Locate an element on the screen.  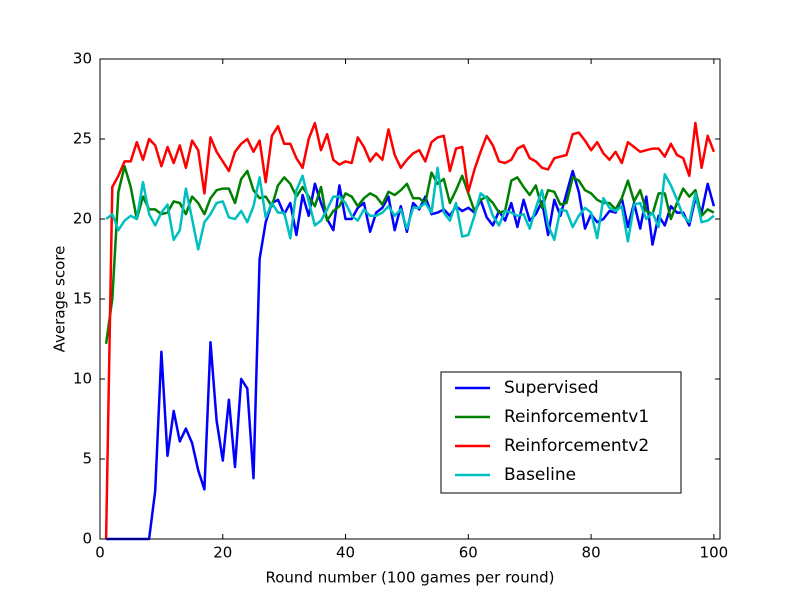
y-tick-label: 0 is located at coordinates (87, 539).